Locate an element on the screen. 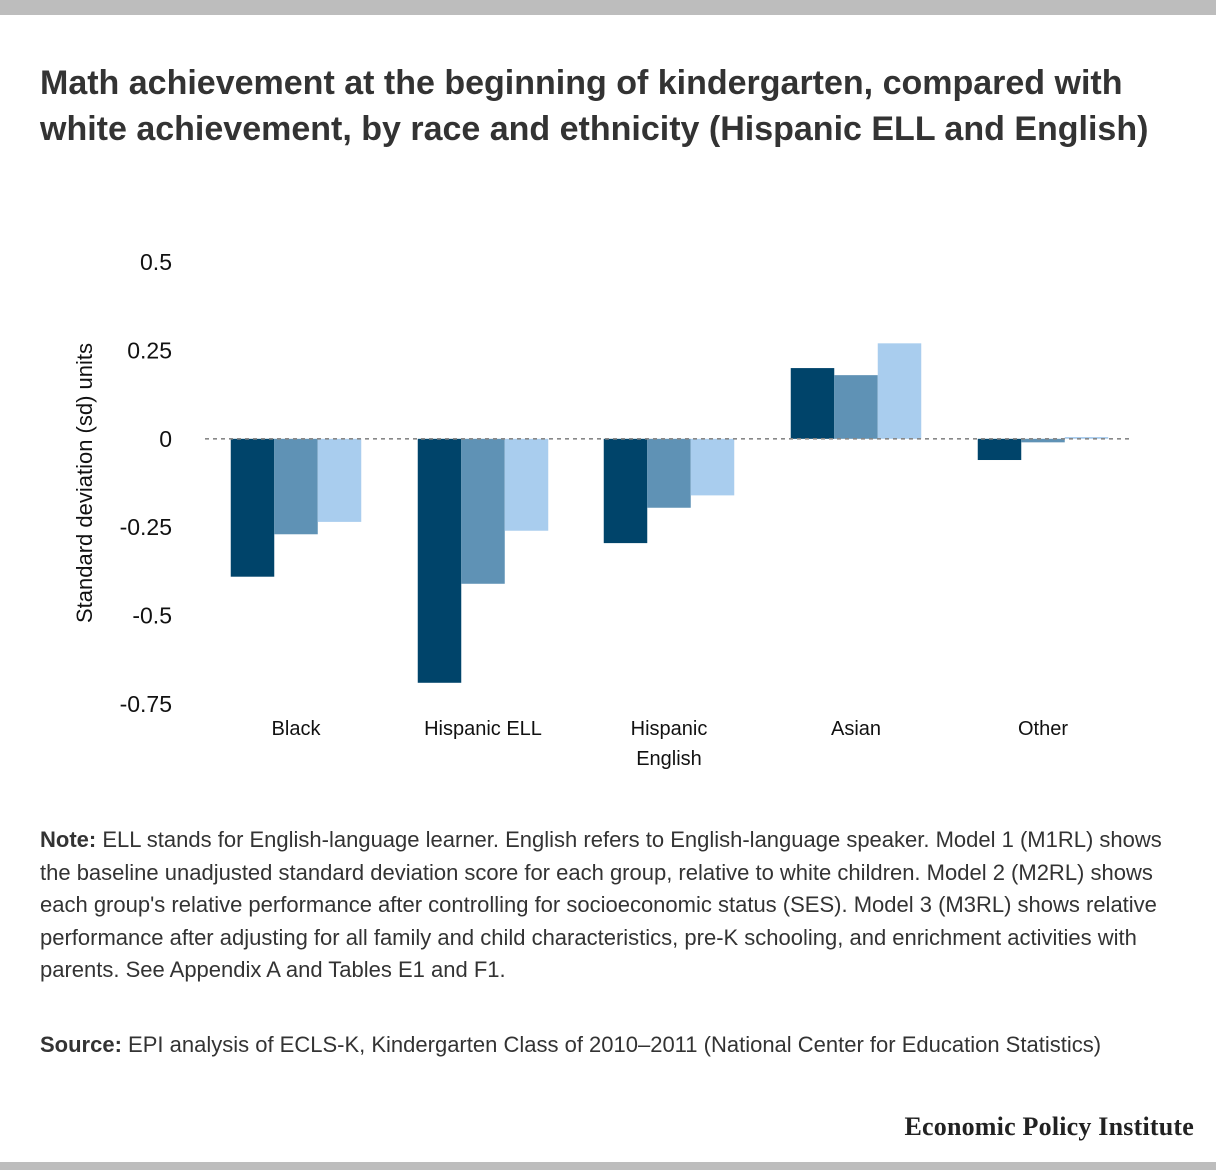 The height and width of the screenshot is (1170, 1216). top-border-bar is located at coordinates (608, 7).